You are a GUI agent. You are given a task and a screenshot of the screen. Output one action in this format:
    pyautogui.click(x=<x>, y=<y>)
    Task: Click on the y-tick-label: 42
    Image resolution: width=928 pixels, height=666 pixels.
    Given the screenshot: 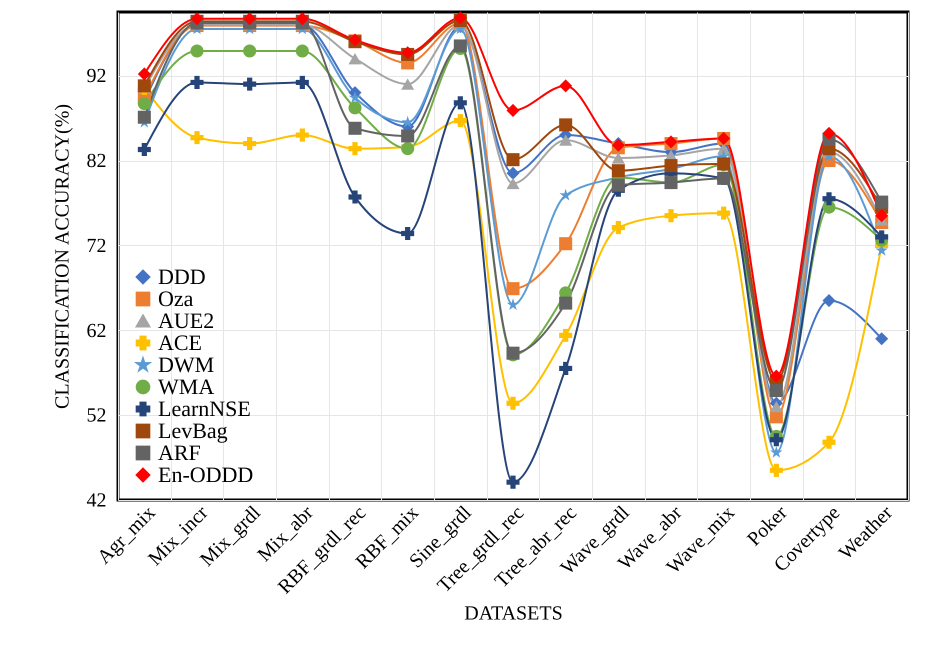 What is the action you would take?
    pyautogui.click(x=96, y=501)
    